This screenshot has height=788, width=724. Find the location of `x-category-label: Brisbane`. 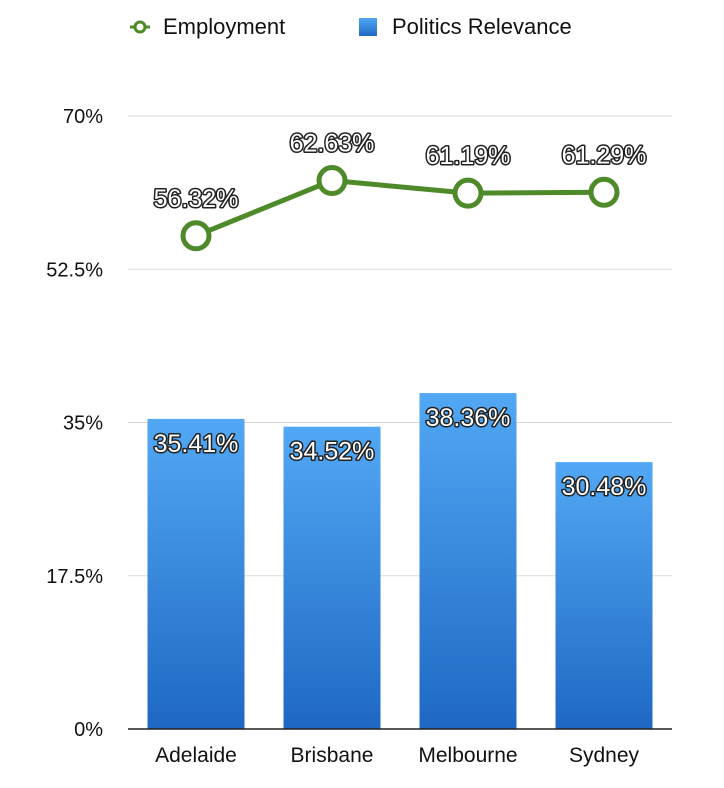

x-category-label: Brisbane is located at coordinates (332, 755).